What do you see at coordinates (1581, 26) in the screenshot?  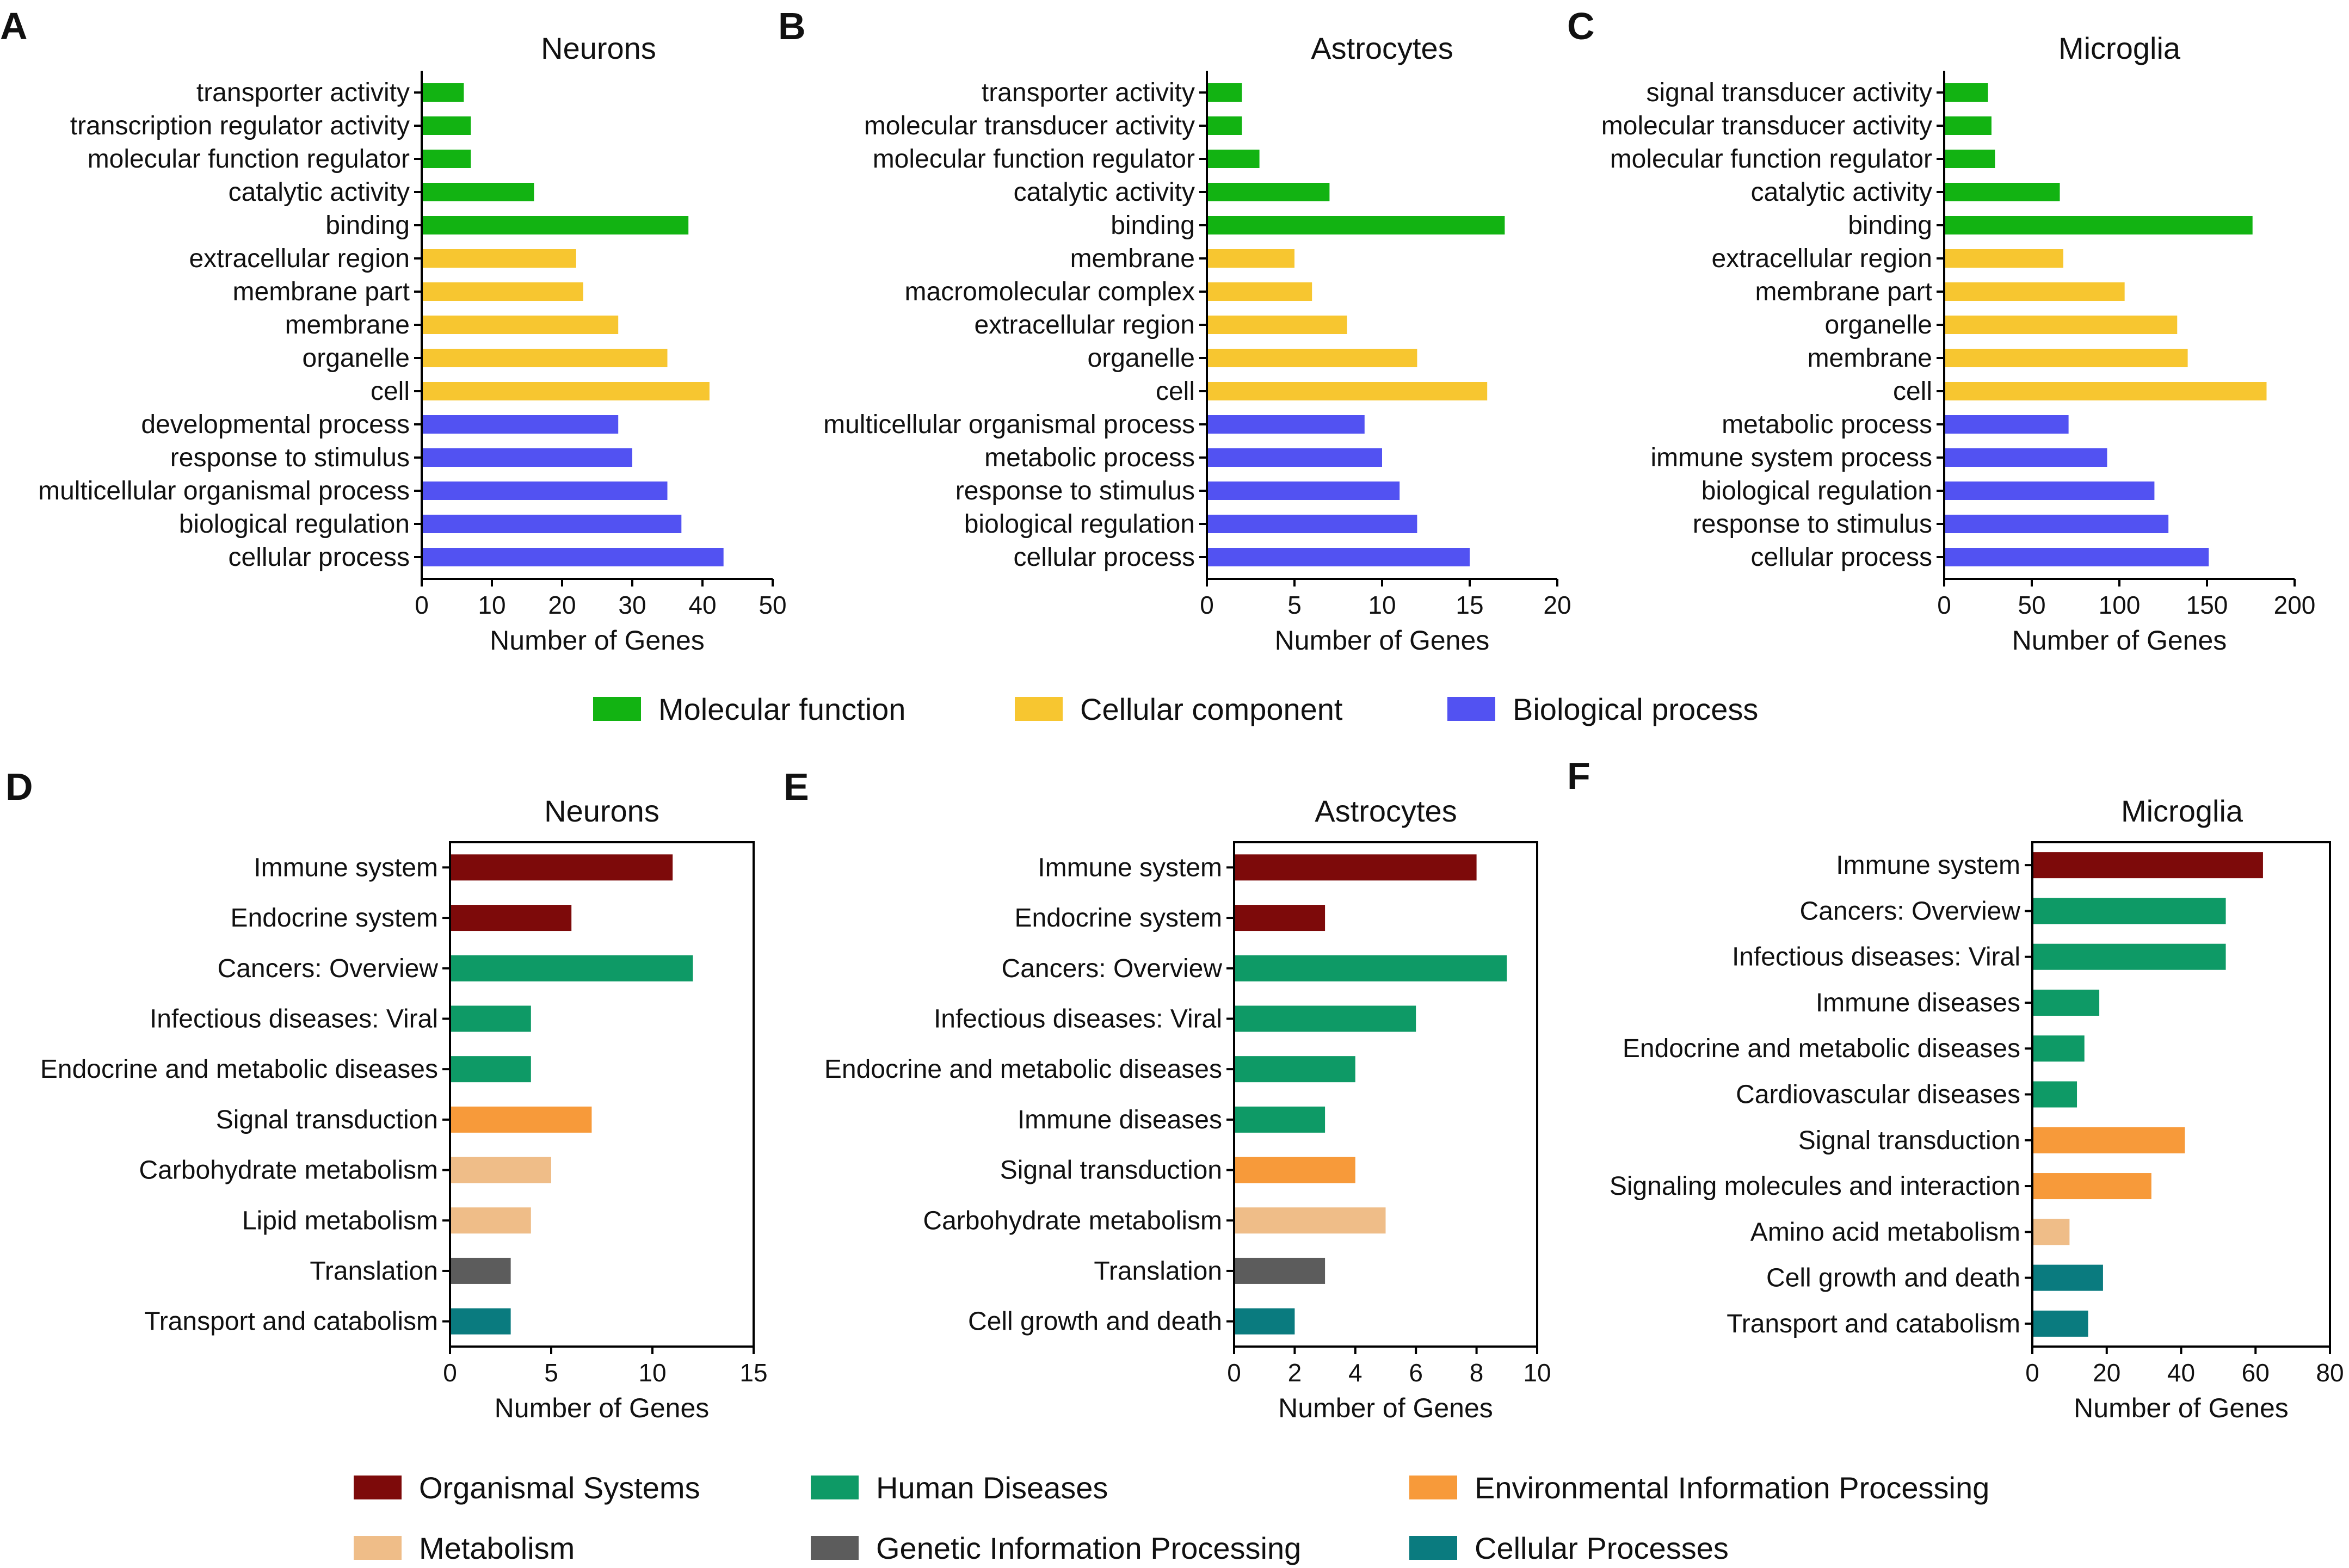 I see `panel-letter: C` at bounding box center [1581, 26].